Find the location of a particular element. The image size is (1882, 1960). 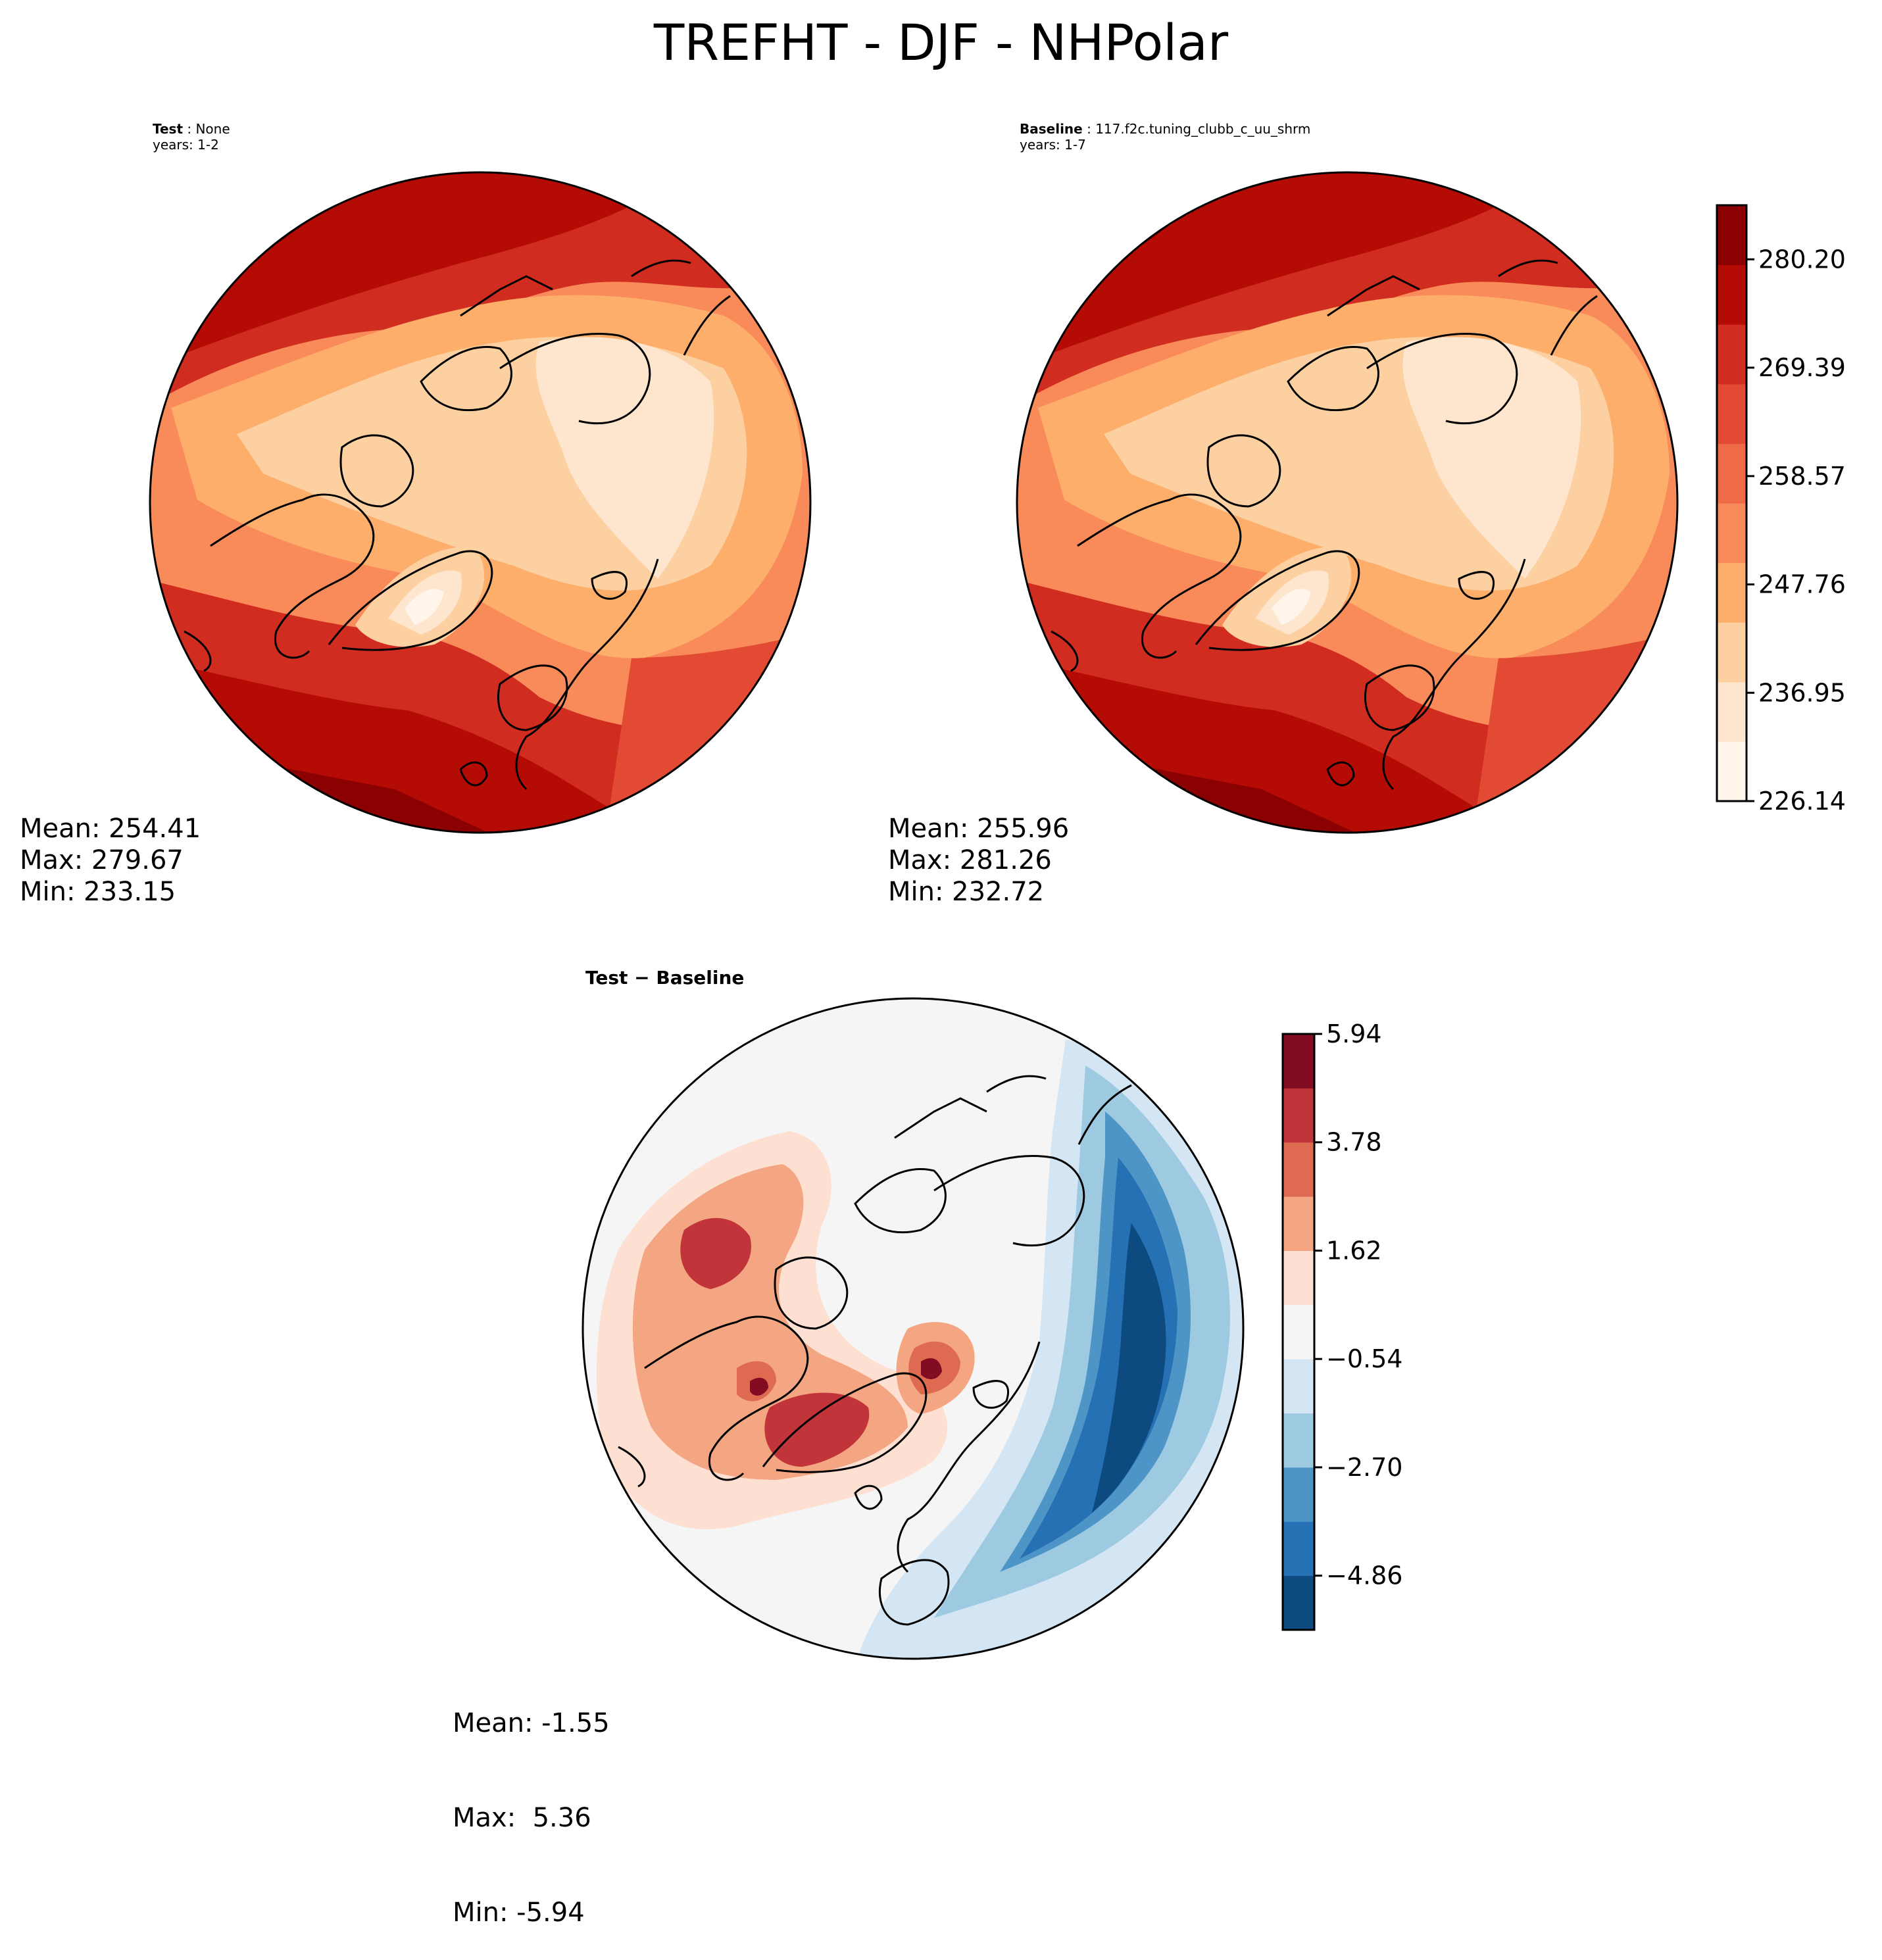

diff-colorbar-tick-label: −4.86 is located at coordinates (1364, 1575).